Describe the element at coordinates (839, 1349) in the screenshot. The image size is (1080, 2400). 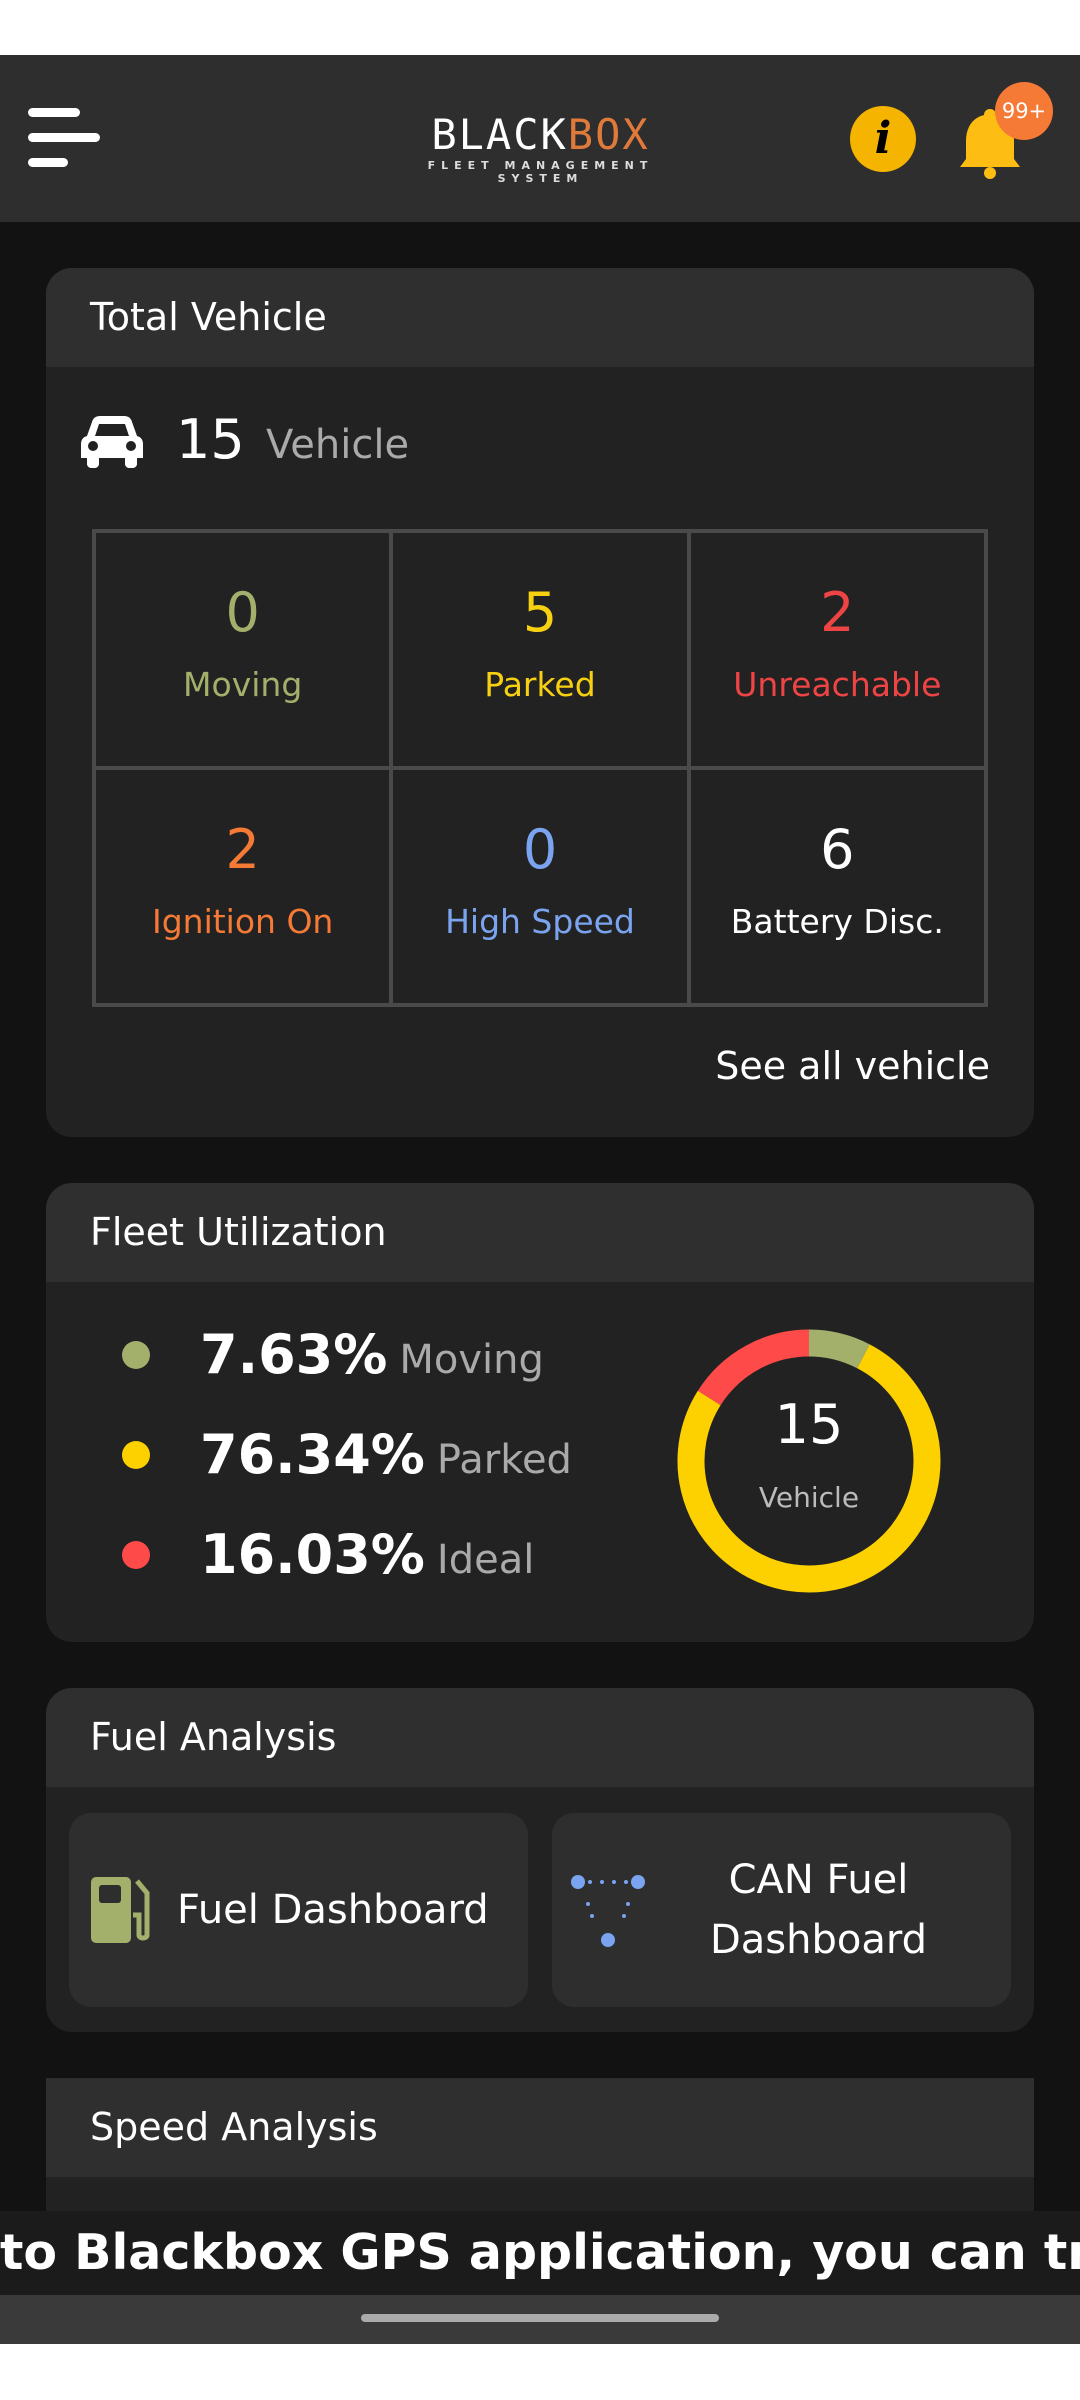
I see `donut-segment-moving` at that location.